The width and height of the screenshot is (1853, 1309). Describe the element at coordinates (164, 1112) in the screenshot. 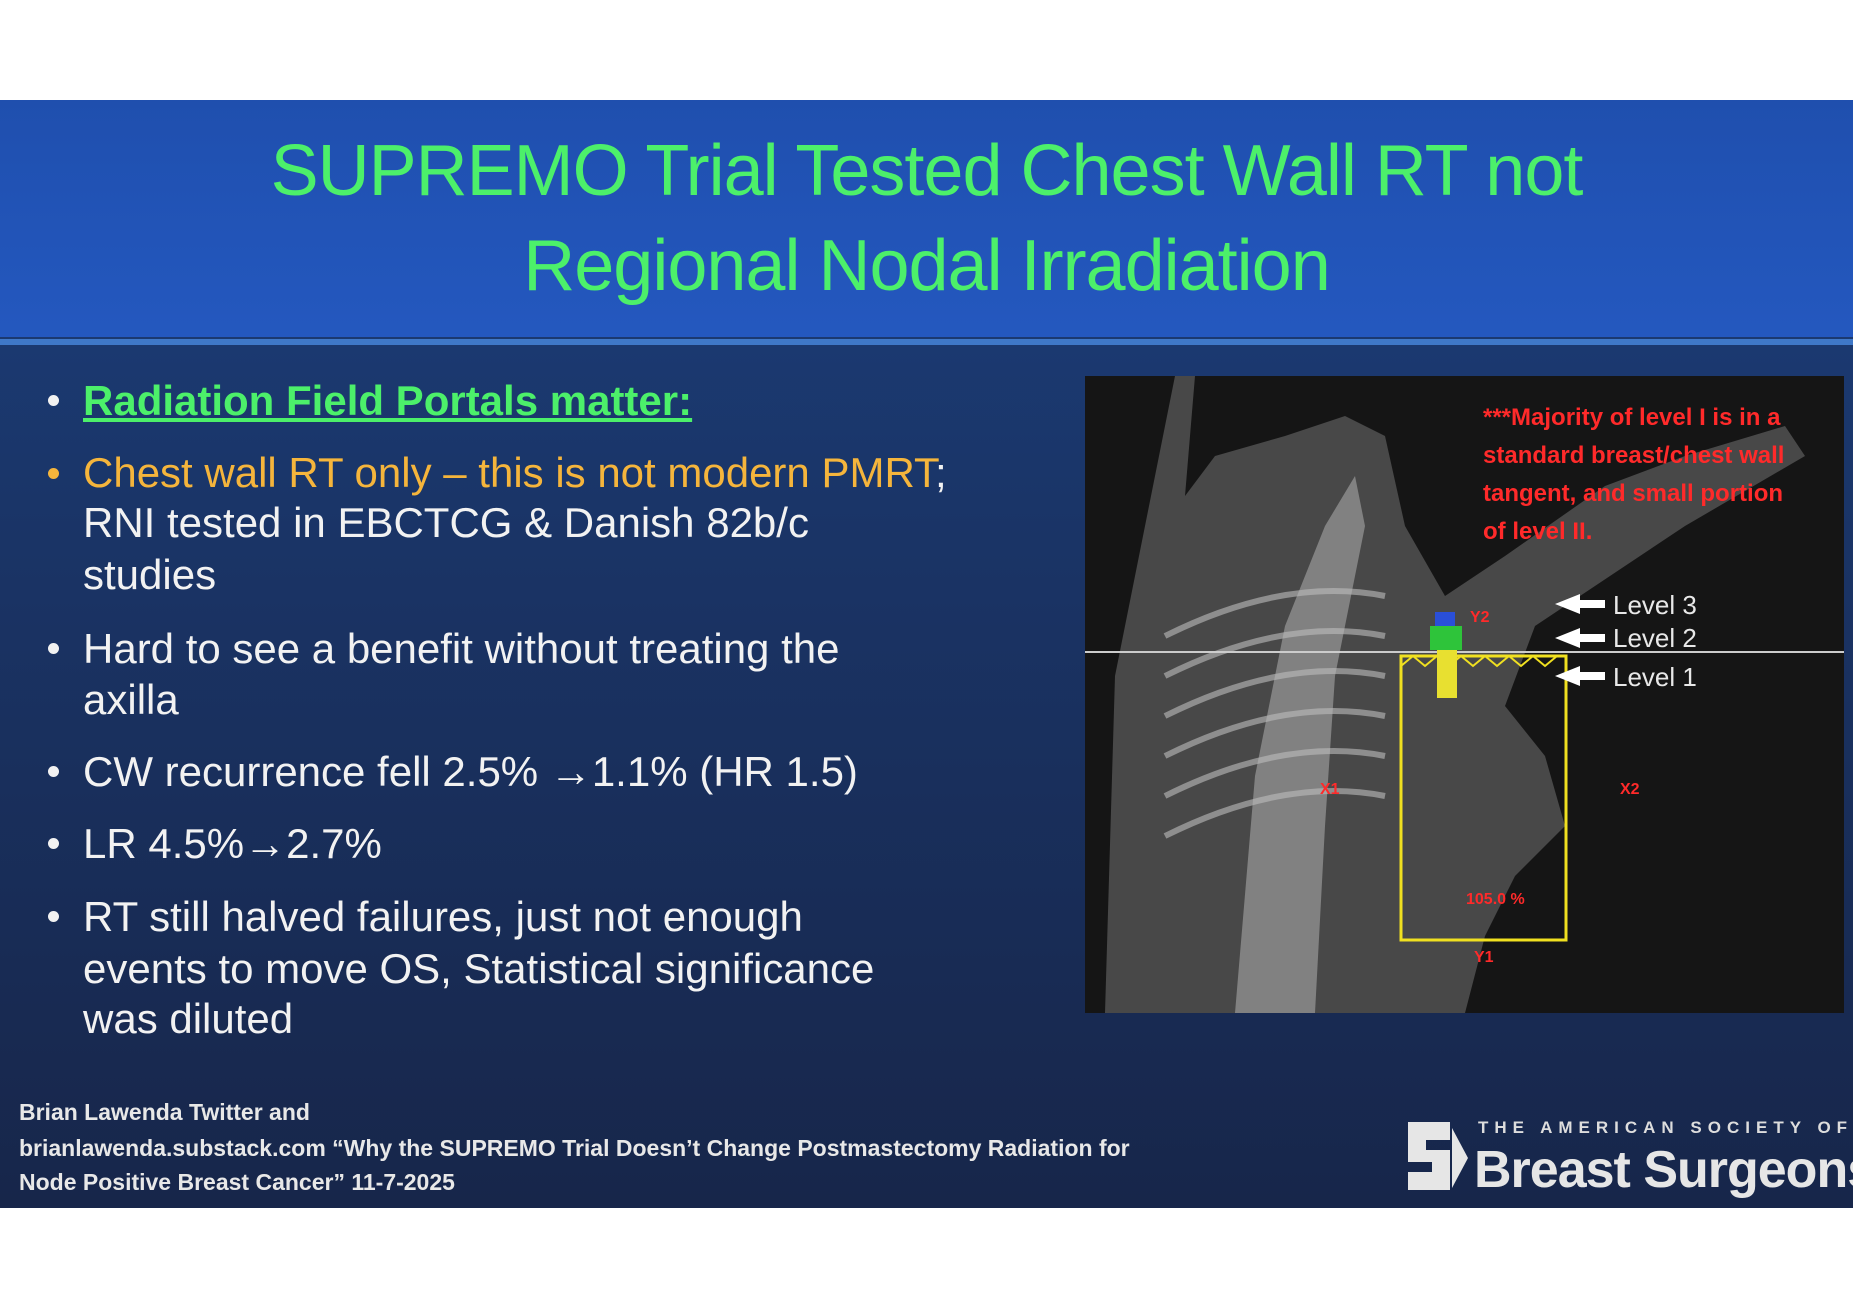

I see `citation: Brian Lawenda Twitter and` at that location.